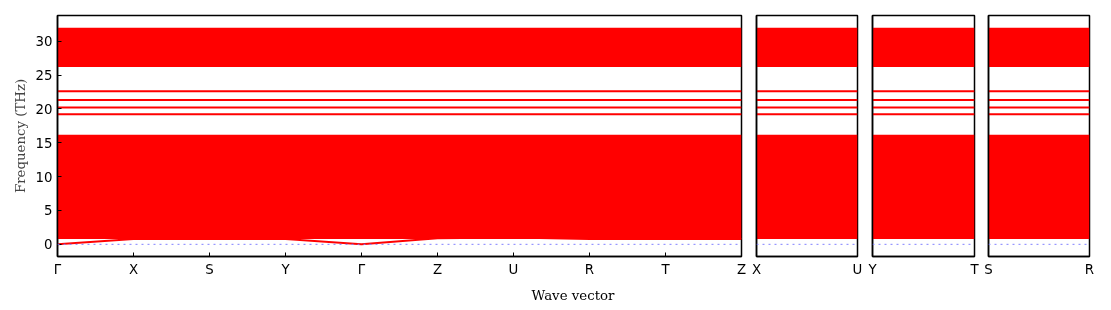 Image resolution: width=1111 pixels, height=310 pixels. Describe the element at coordinates (44, 42) in the screenshot. I see `y-tick-label: 30` at that location.